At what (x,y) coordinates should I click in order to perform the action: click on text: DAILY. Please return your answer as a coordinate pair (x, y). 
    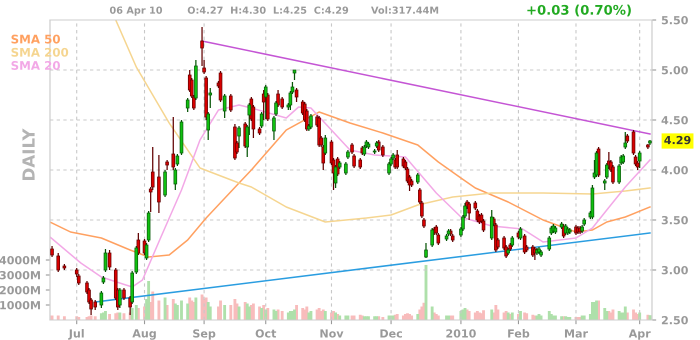
    Looking at the image, I should click on (28, 154).